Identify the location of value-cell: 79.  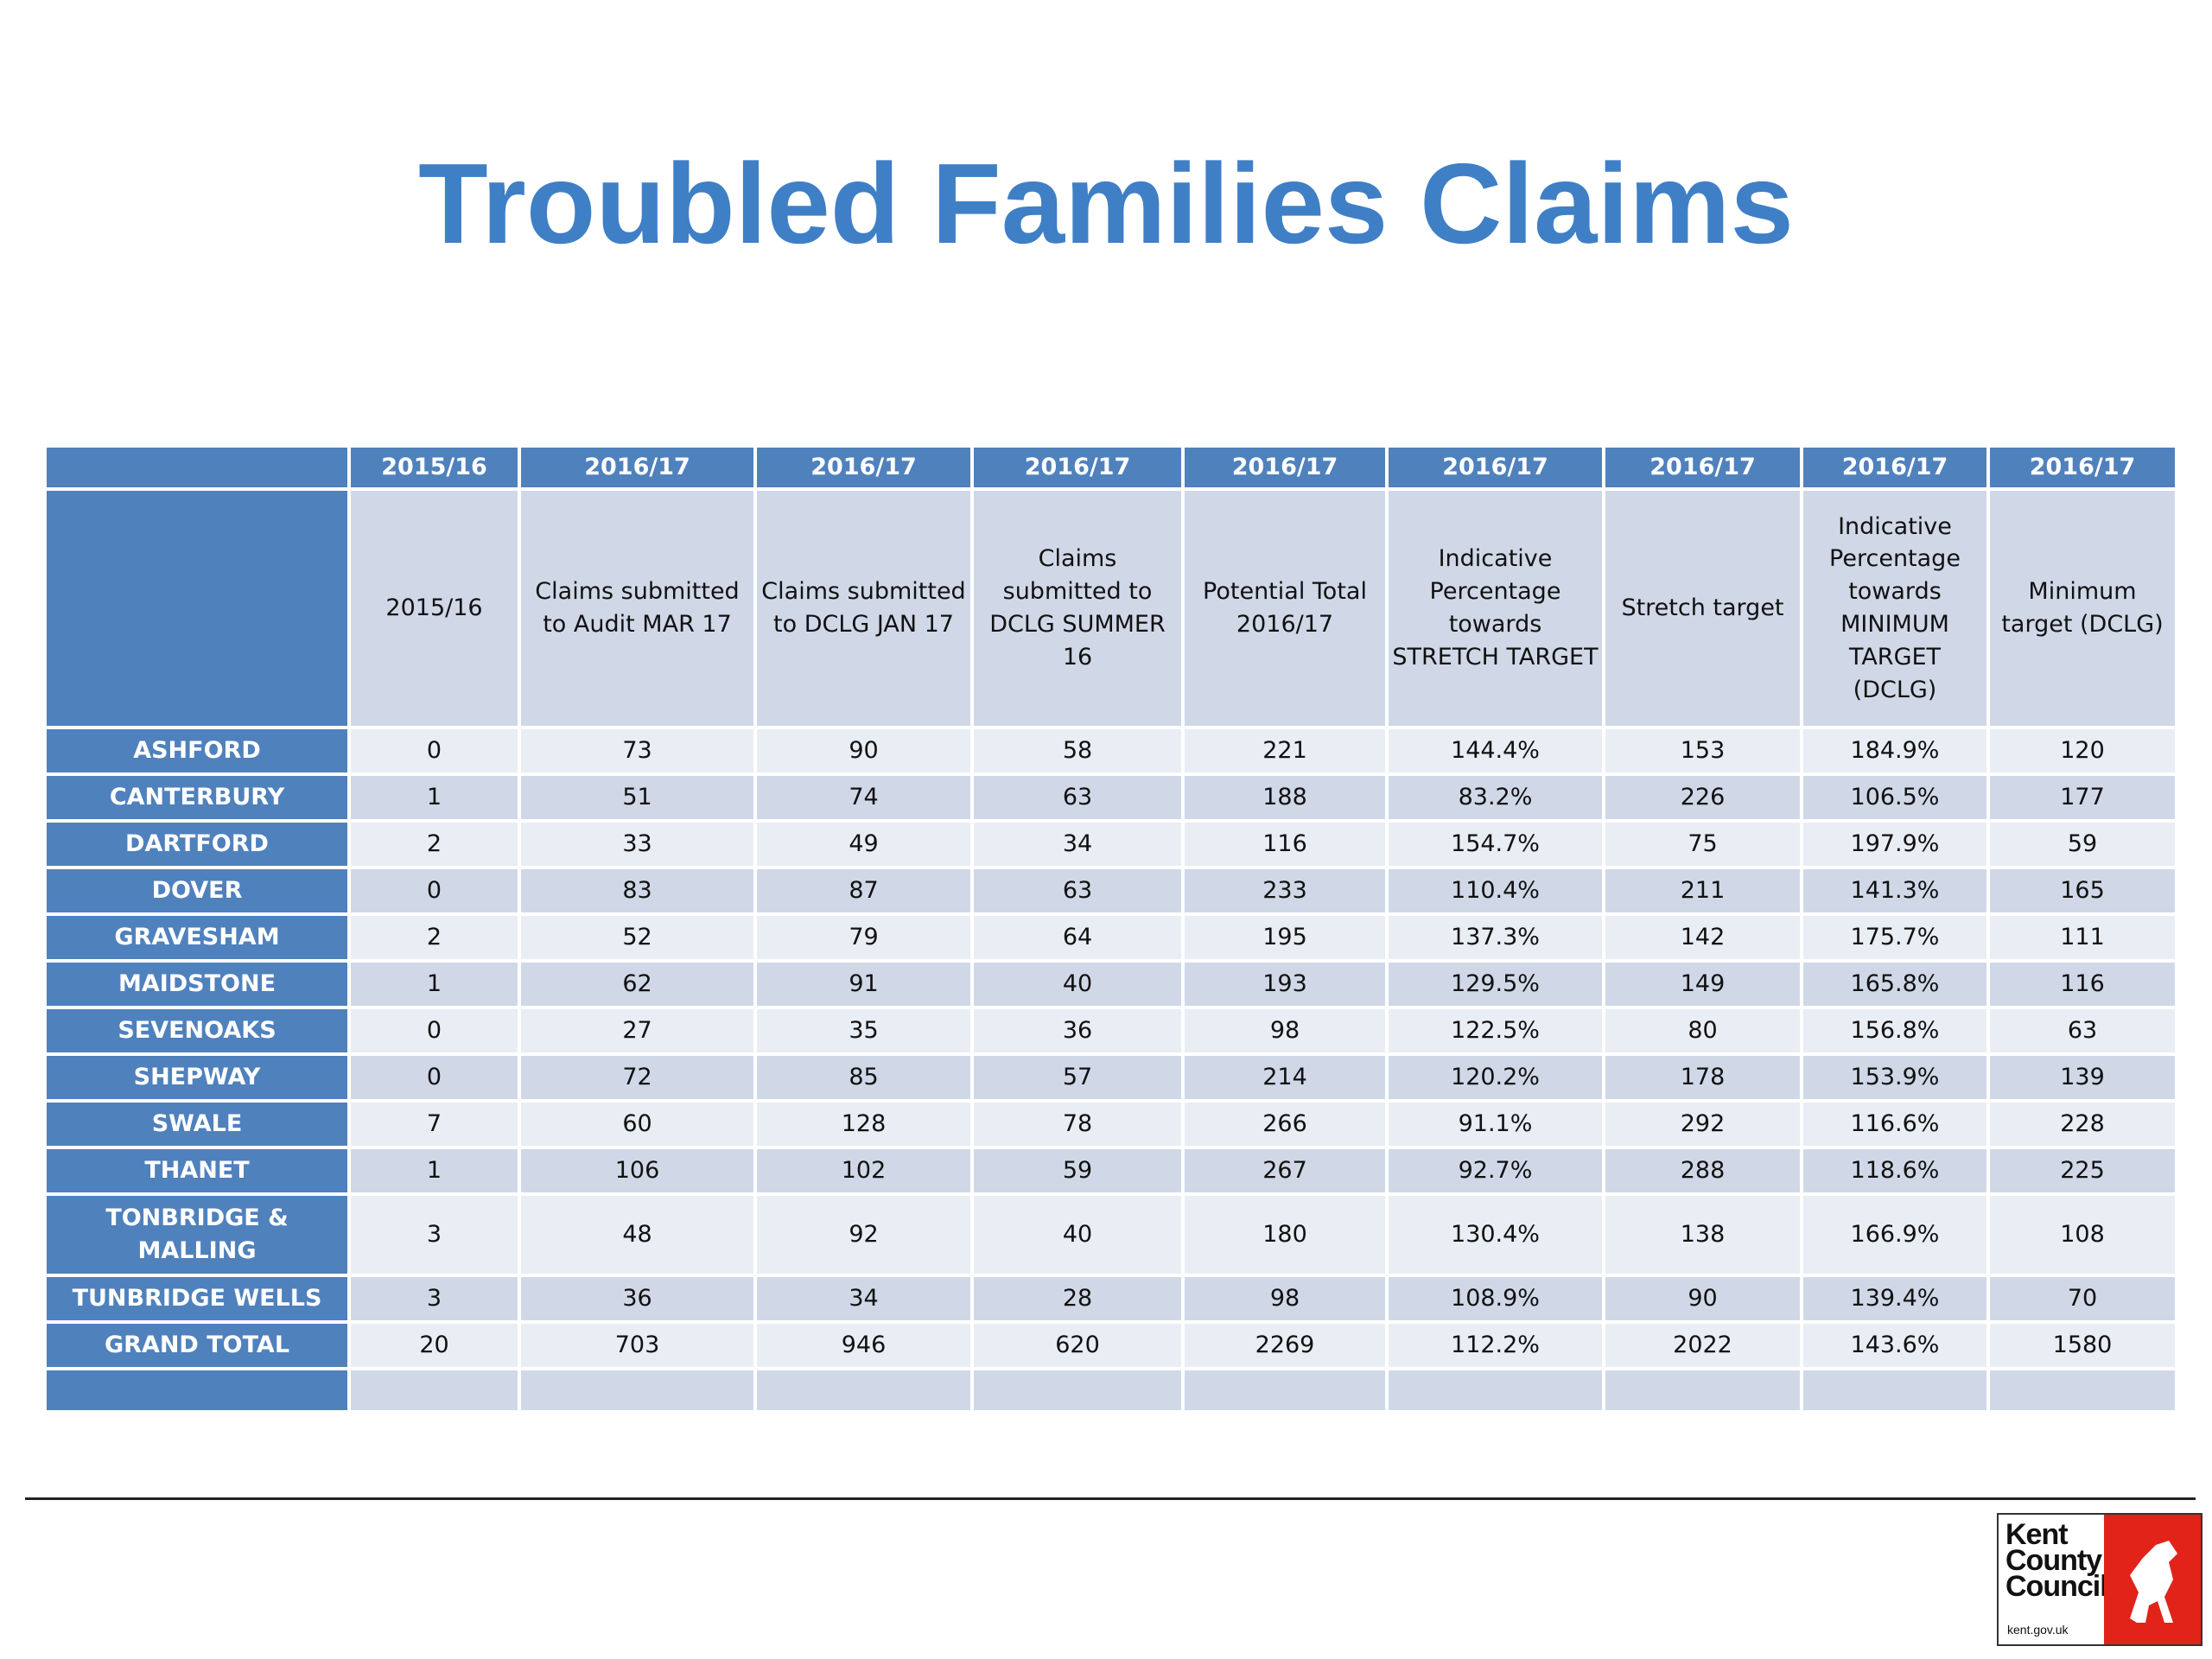
(863, 937).